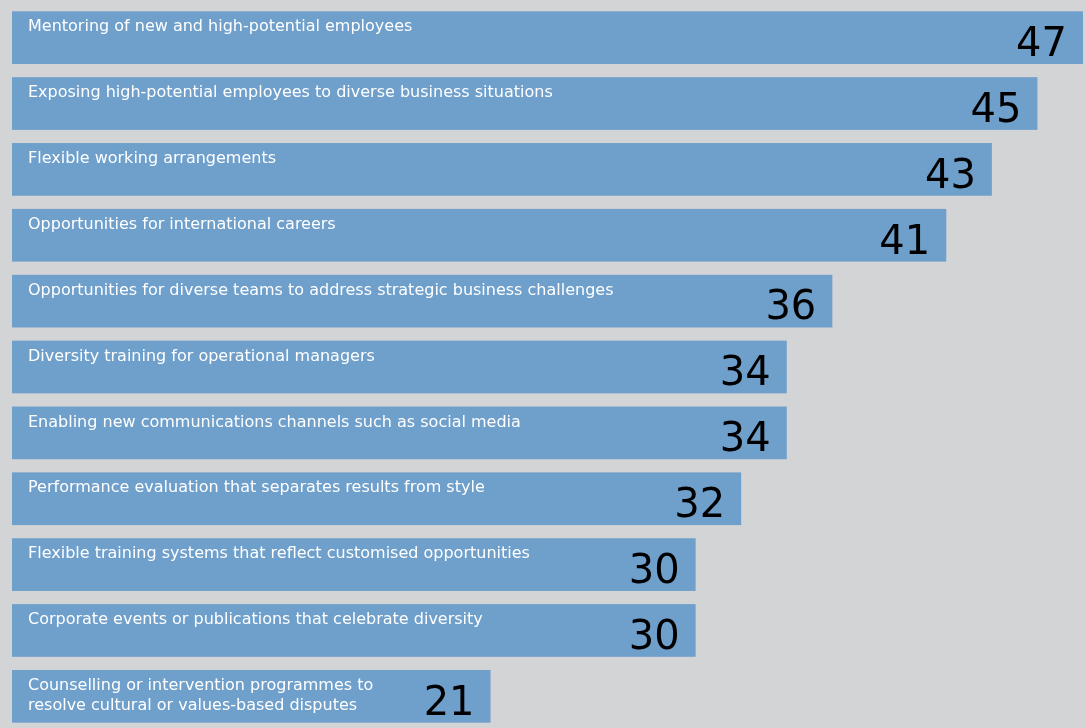 The image size is (1085, 728). What do you see at coordinates (321, 289) in the screenshot?
I see `y-tick-label: Opportunities for diverse teams to address strategic business challenges` at bounding box center [321, 289].